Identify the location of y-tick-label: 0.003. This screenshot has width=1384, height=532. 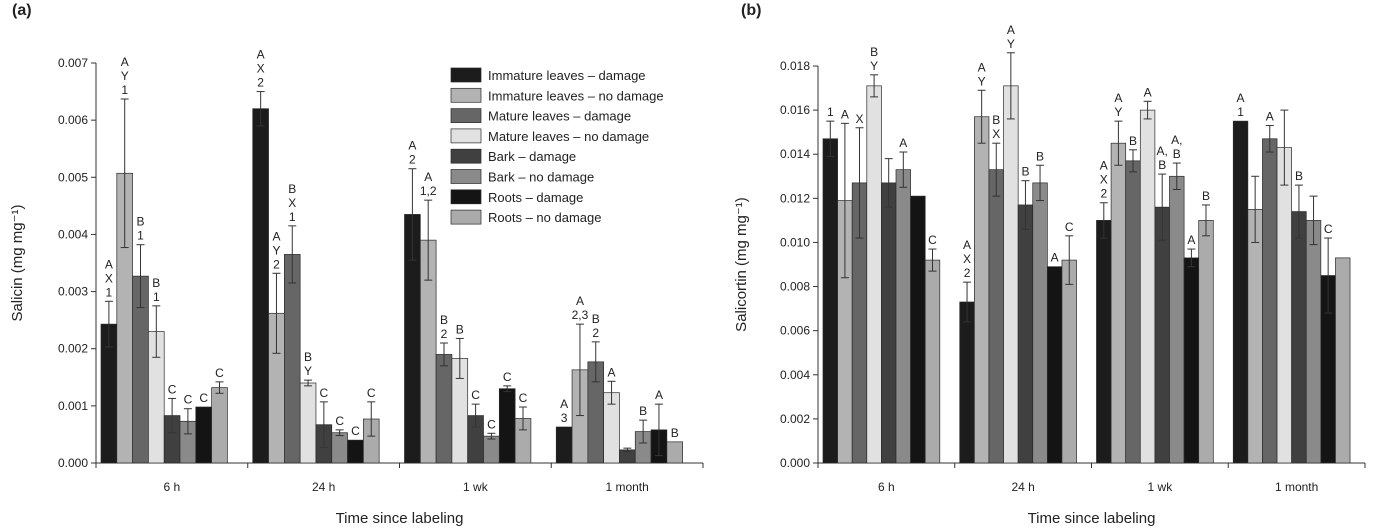
(73, 292).